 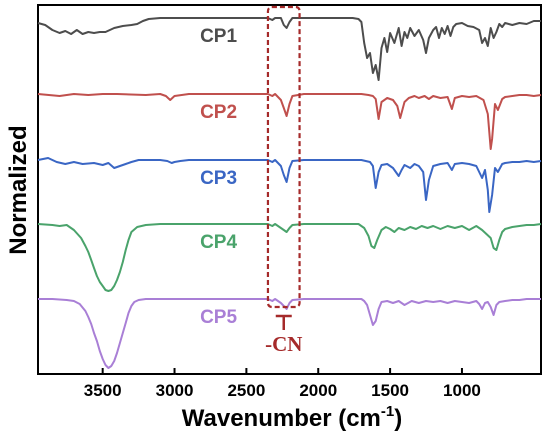 What do you see at coordinates (283, 344) in the screenshot?
I see `cn-annotation-label: -CN` at bounding box center [283, 344].